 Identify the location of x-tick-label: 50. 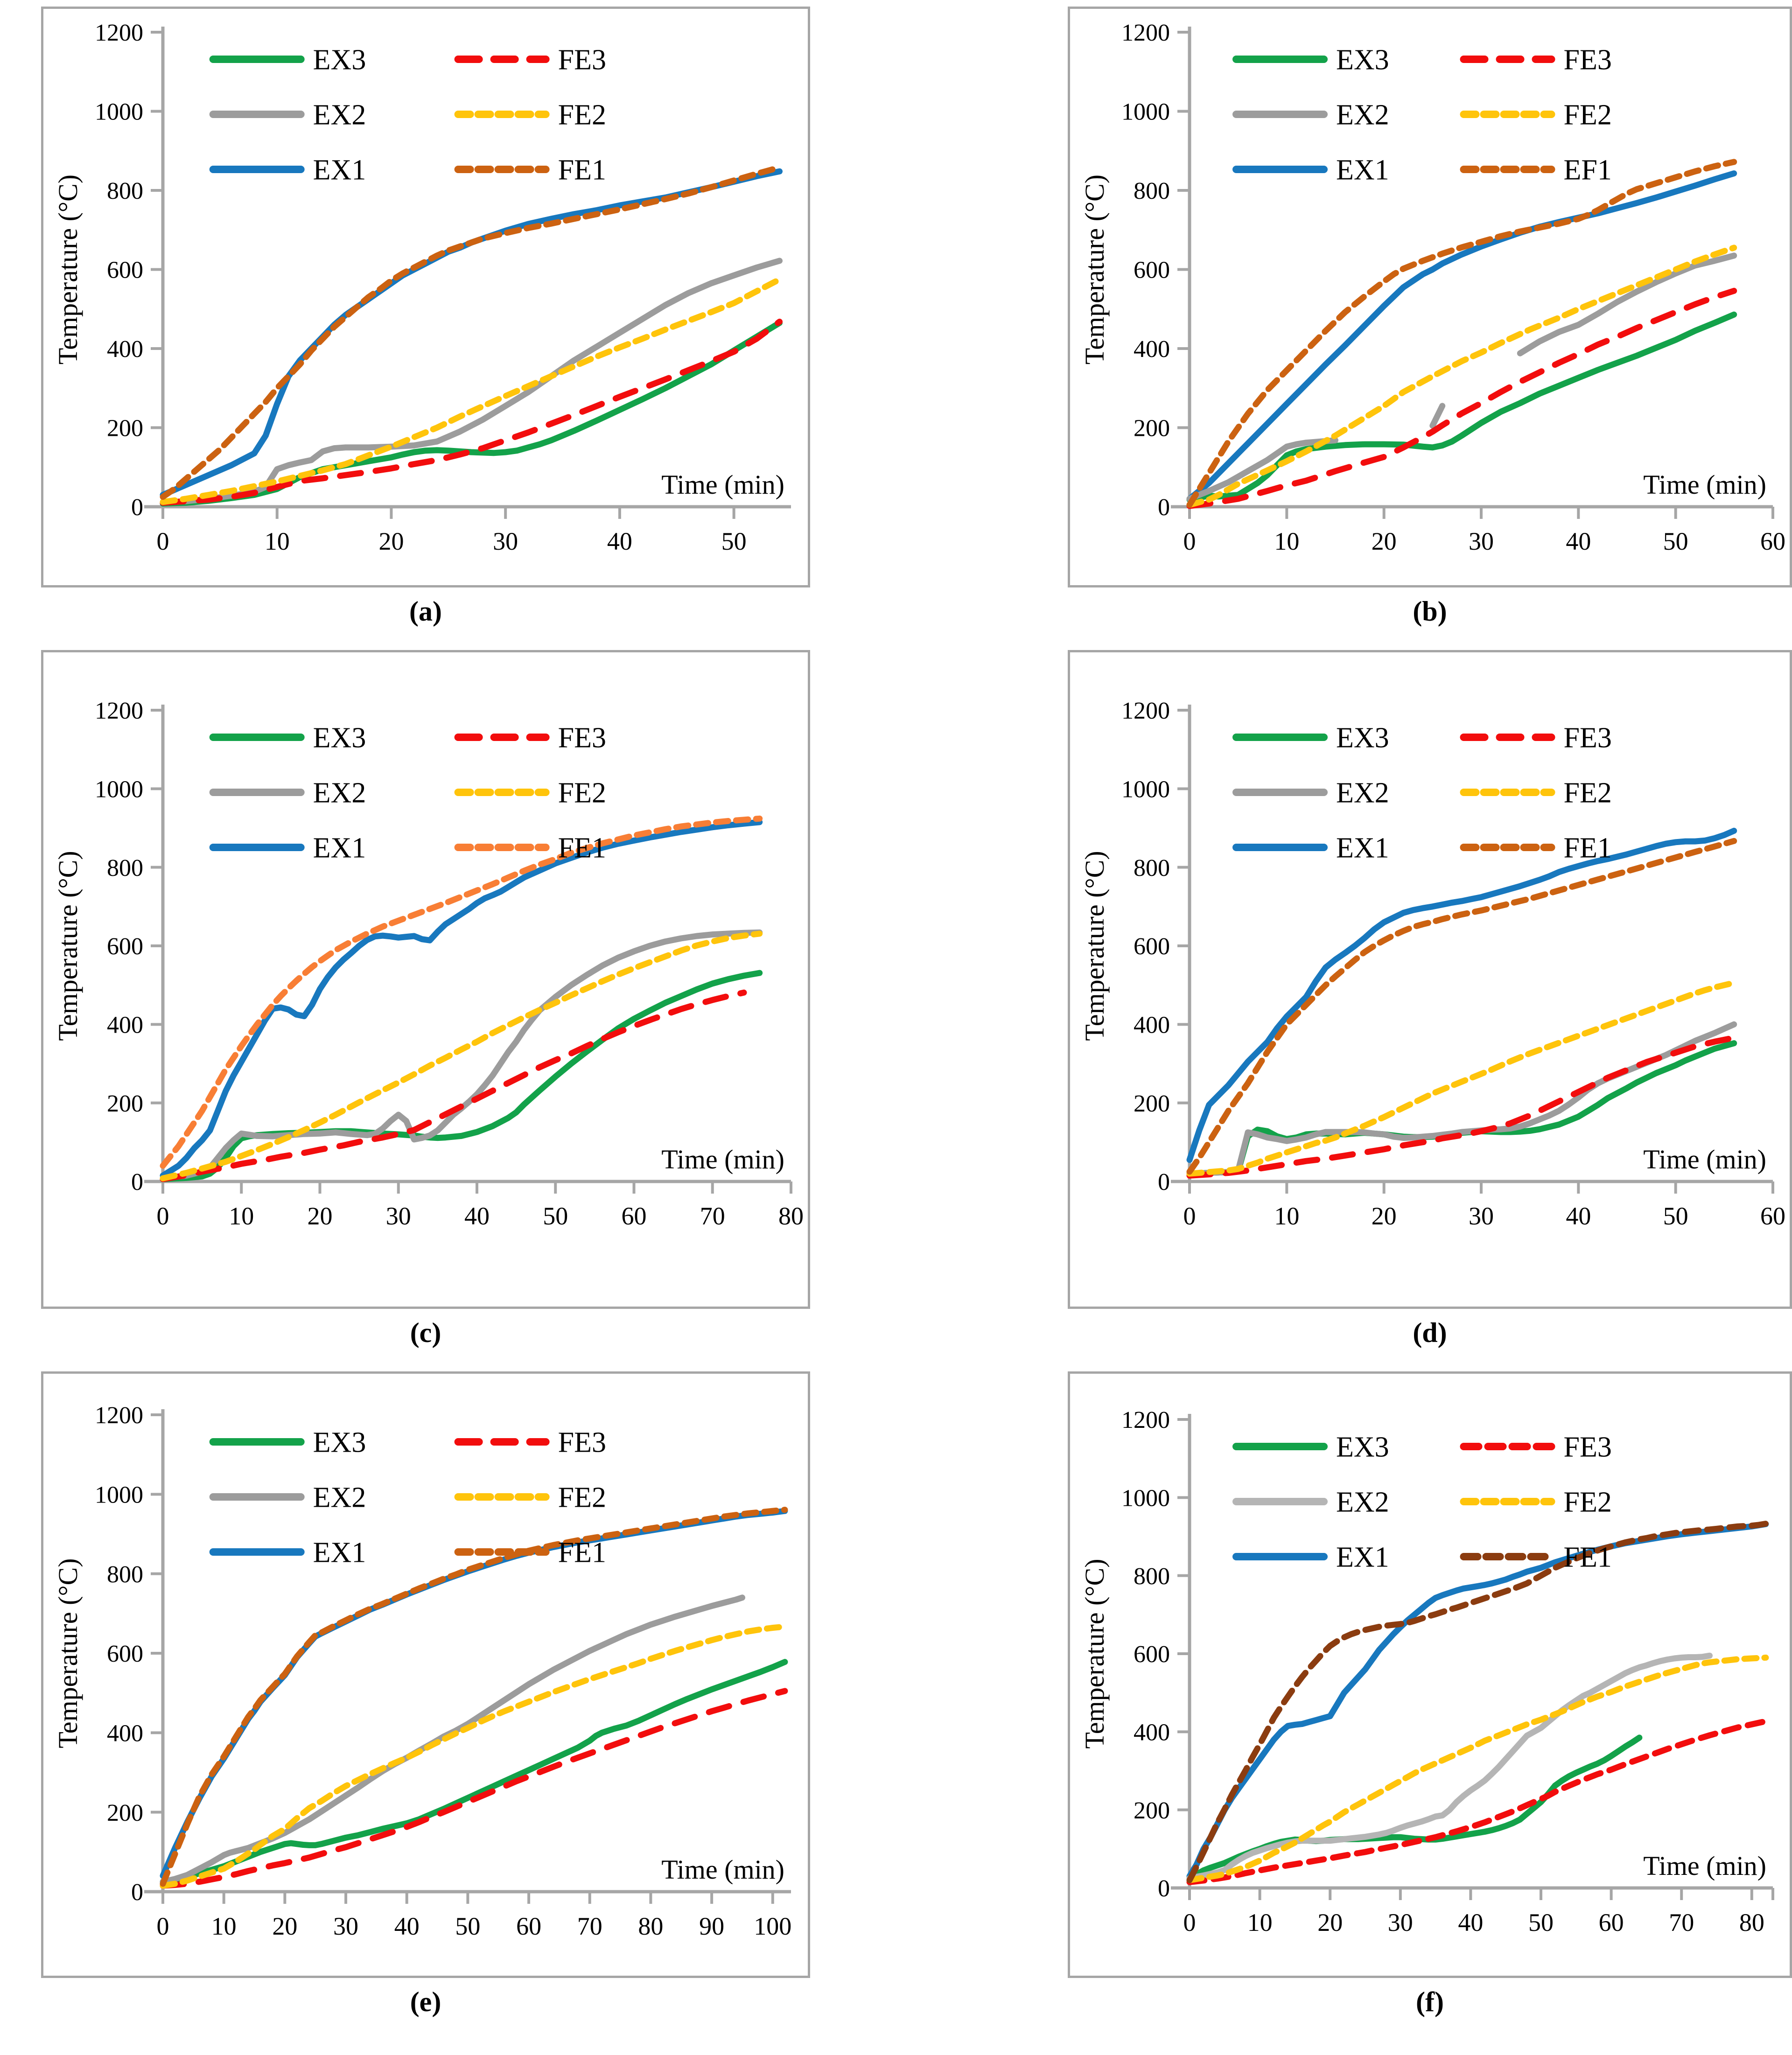
(734, 541).